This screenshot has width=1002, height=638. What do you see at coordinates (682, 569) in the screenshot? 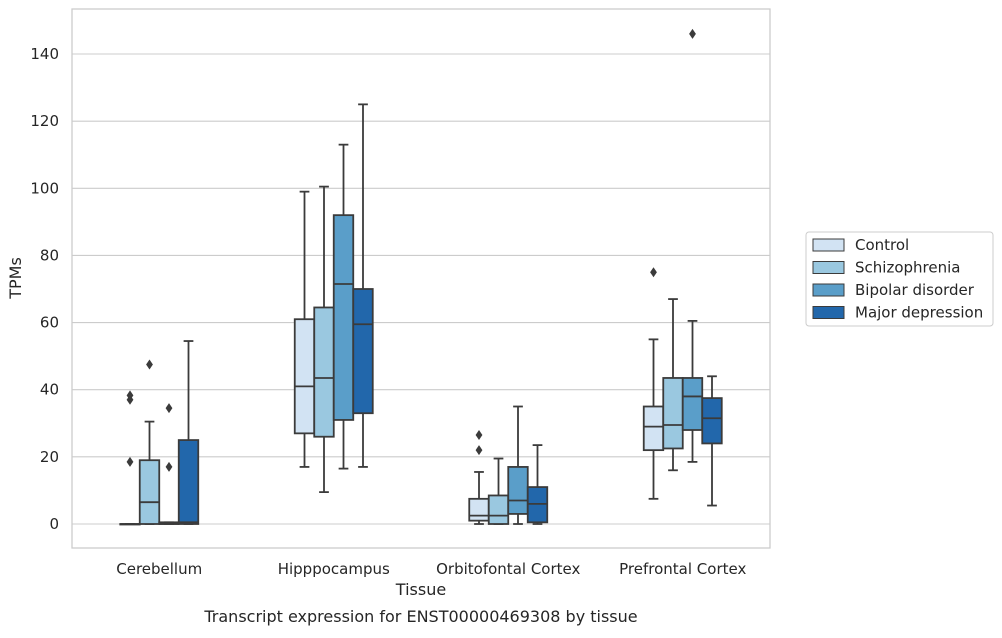
I see `x-tick-label: Prefrontal Cortex` at bounding box center [682, 569].